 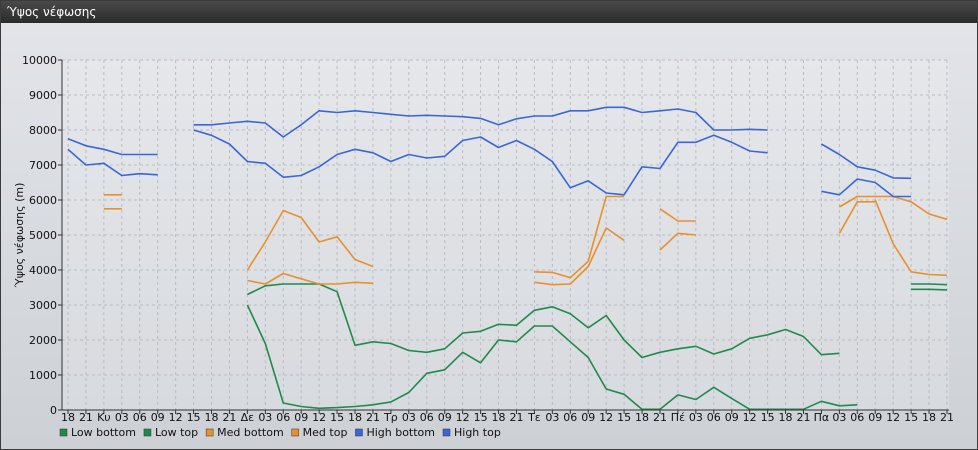 I want to click on legend-label: High bottom, so click(x=400, y=432).